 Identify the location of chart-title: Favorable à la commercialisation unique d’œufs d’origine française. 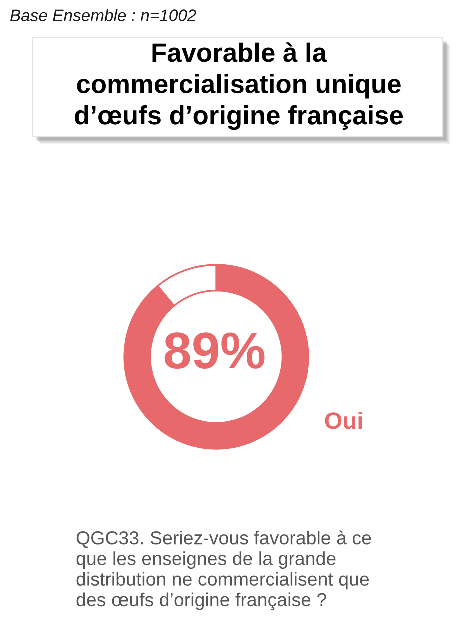
(239, 86).